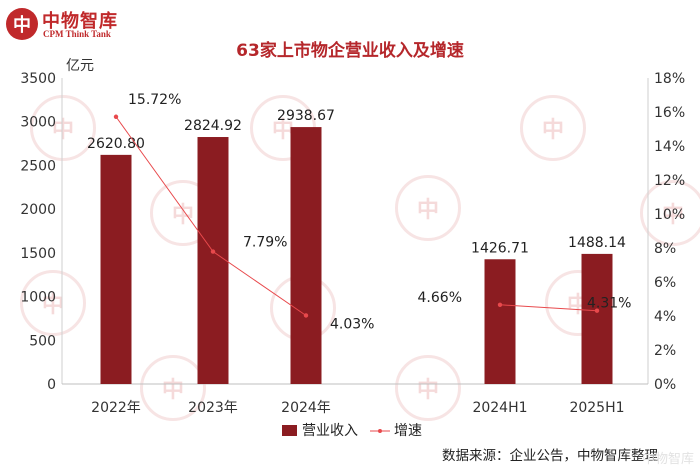 This screenshot has width=700, height=476. What do you see at coordinates (609, 304) in the screenshot?
I see `line-data-label: 4.31%` at bounding box center [609, 304].